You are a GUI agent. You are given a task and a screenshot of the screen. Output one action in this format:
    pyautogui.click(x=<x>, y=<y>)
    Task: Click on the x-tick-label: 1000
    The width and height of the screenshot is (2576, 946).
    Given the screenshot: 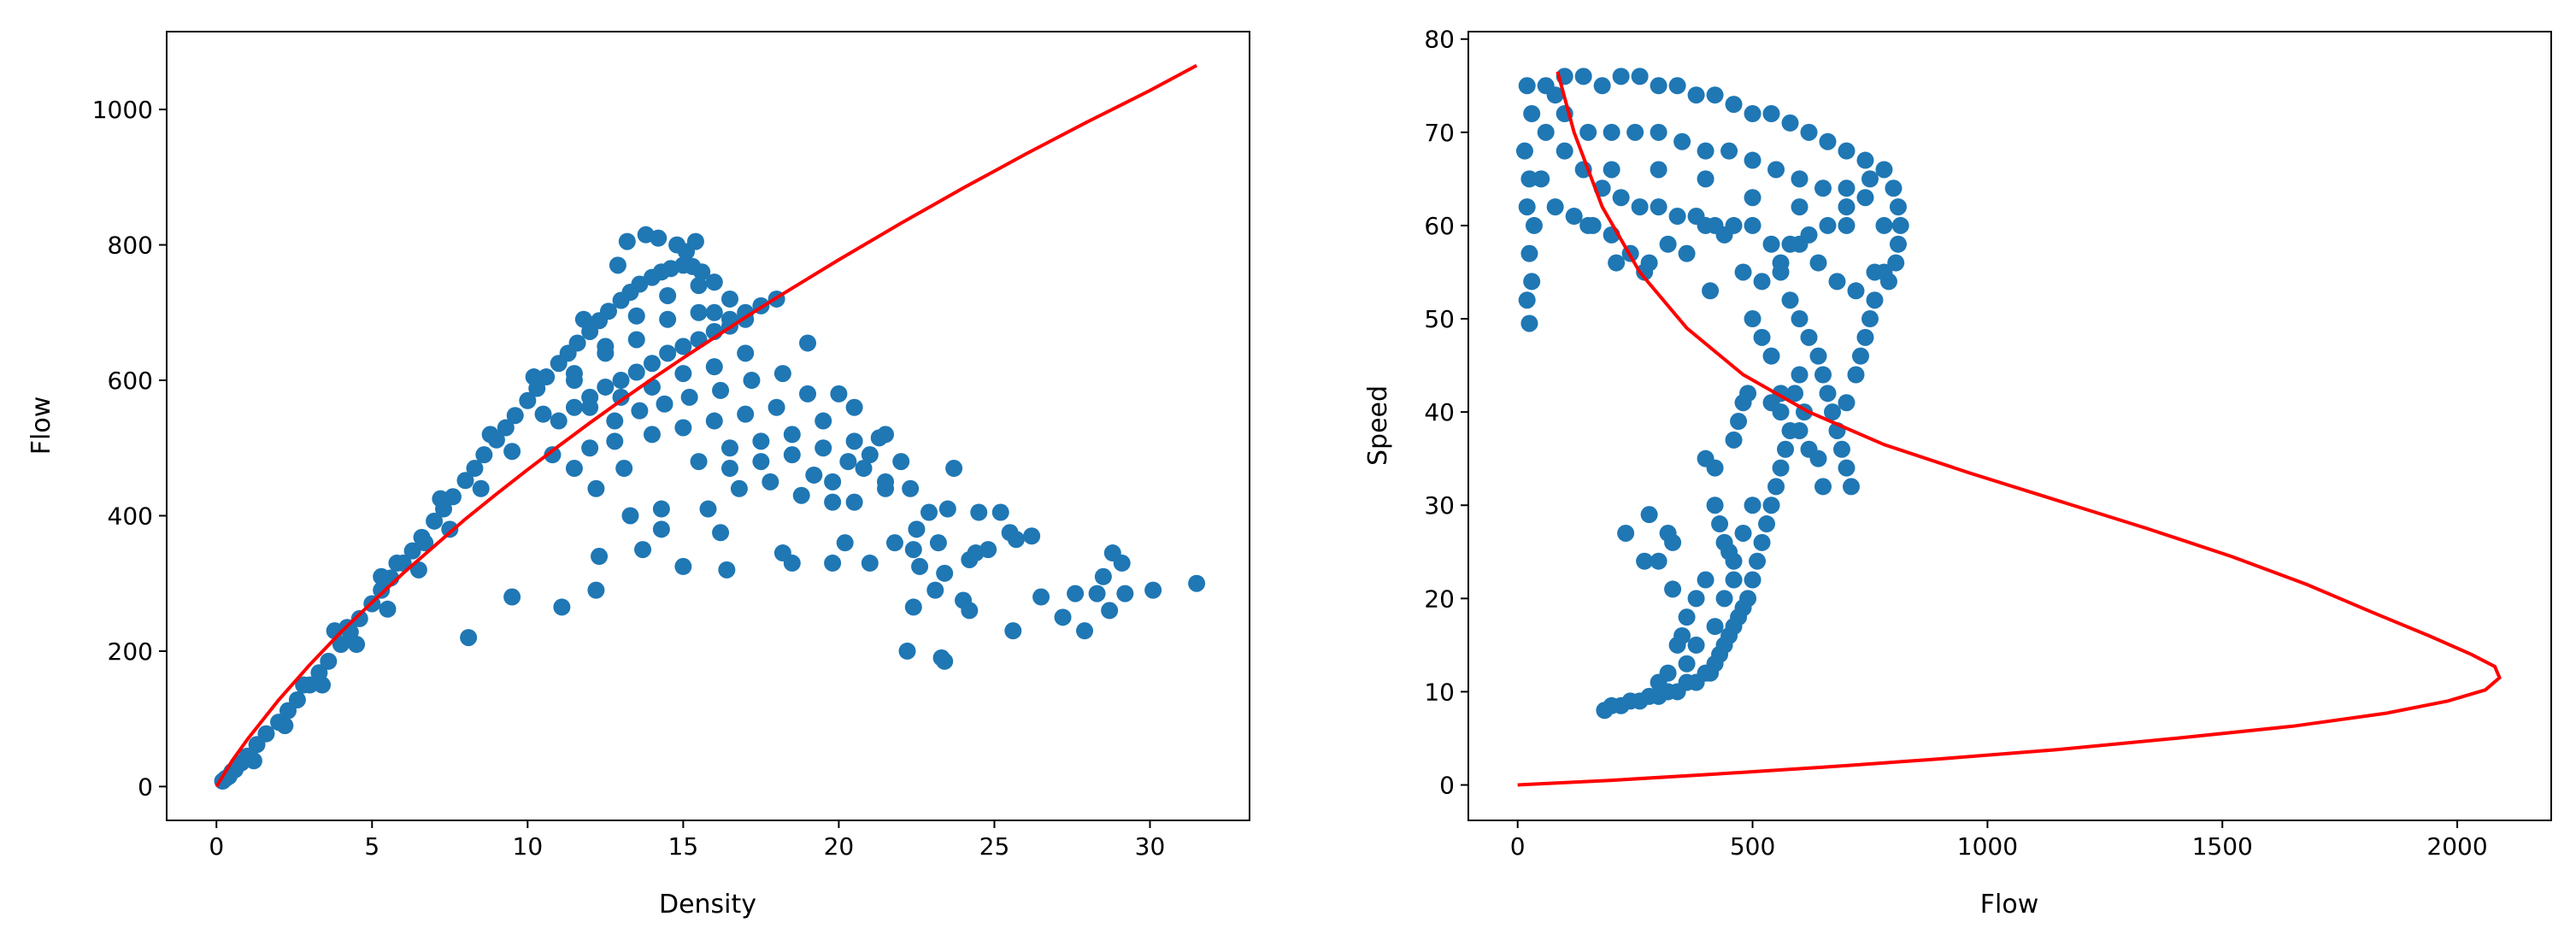 What is the action you would take?
    pyautogui.click(x=1987, y=846)
    